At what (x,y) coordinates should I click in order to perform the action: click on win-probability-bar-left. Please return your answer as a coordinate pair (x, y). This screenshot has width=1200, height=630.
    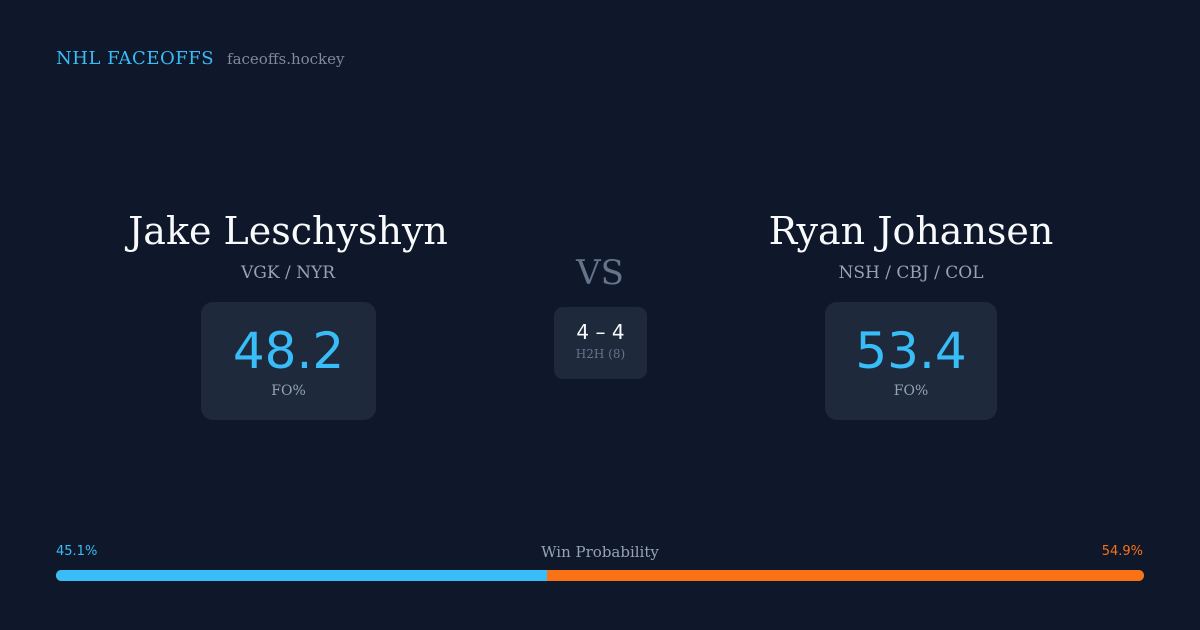
    Looking at the image, I should click on (301, 575).